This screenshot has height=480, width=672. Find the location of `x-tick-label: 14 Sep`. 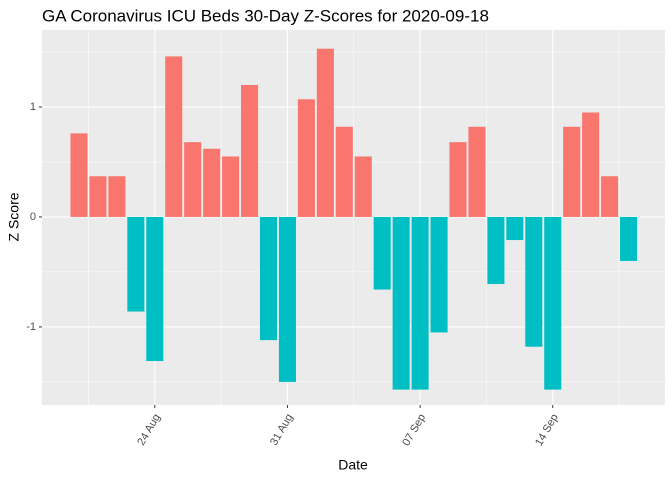

x-tick-label: 14 Sep is located at coordinates (547, 430).